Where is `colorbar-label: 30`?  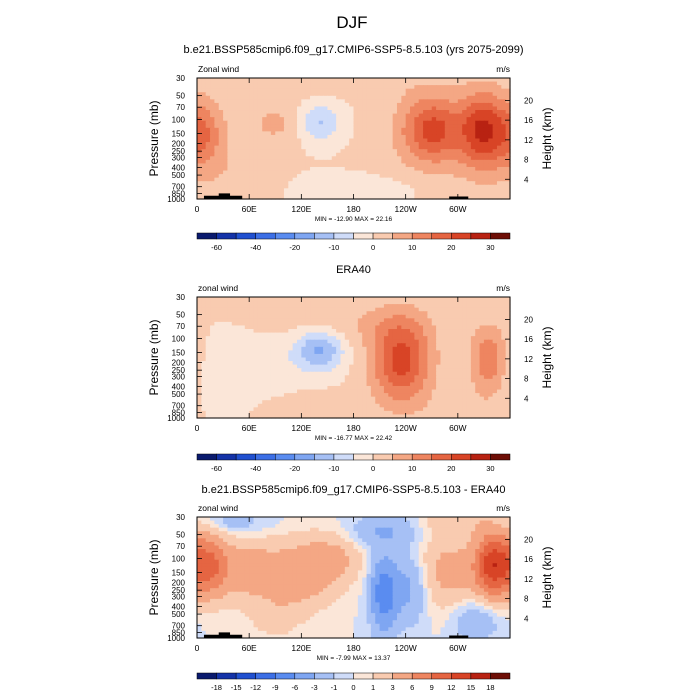
colorbar-label: 30 is located at coordinates (490, 247).